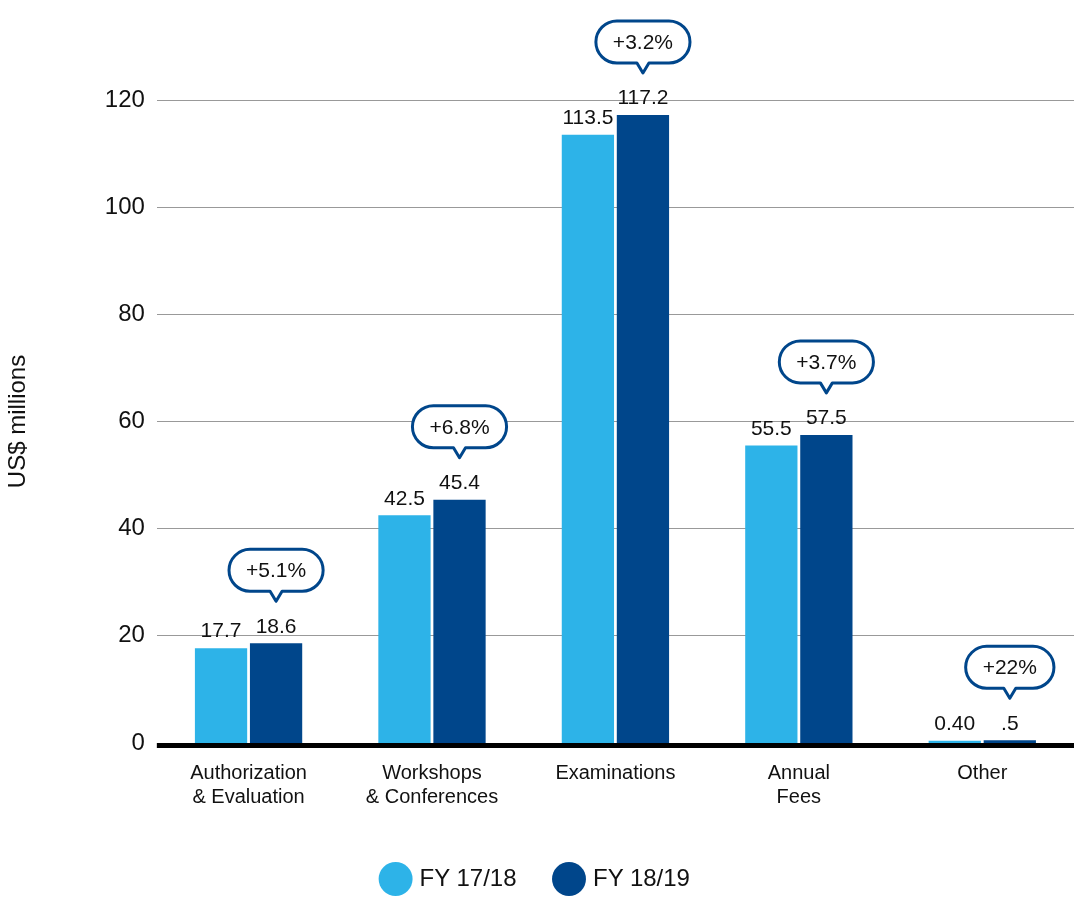 This screenshot has height=921, width=1076. Describe the element at coordinates (643, 41) in the screenshot. I see `text: +3.2%` at that location.